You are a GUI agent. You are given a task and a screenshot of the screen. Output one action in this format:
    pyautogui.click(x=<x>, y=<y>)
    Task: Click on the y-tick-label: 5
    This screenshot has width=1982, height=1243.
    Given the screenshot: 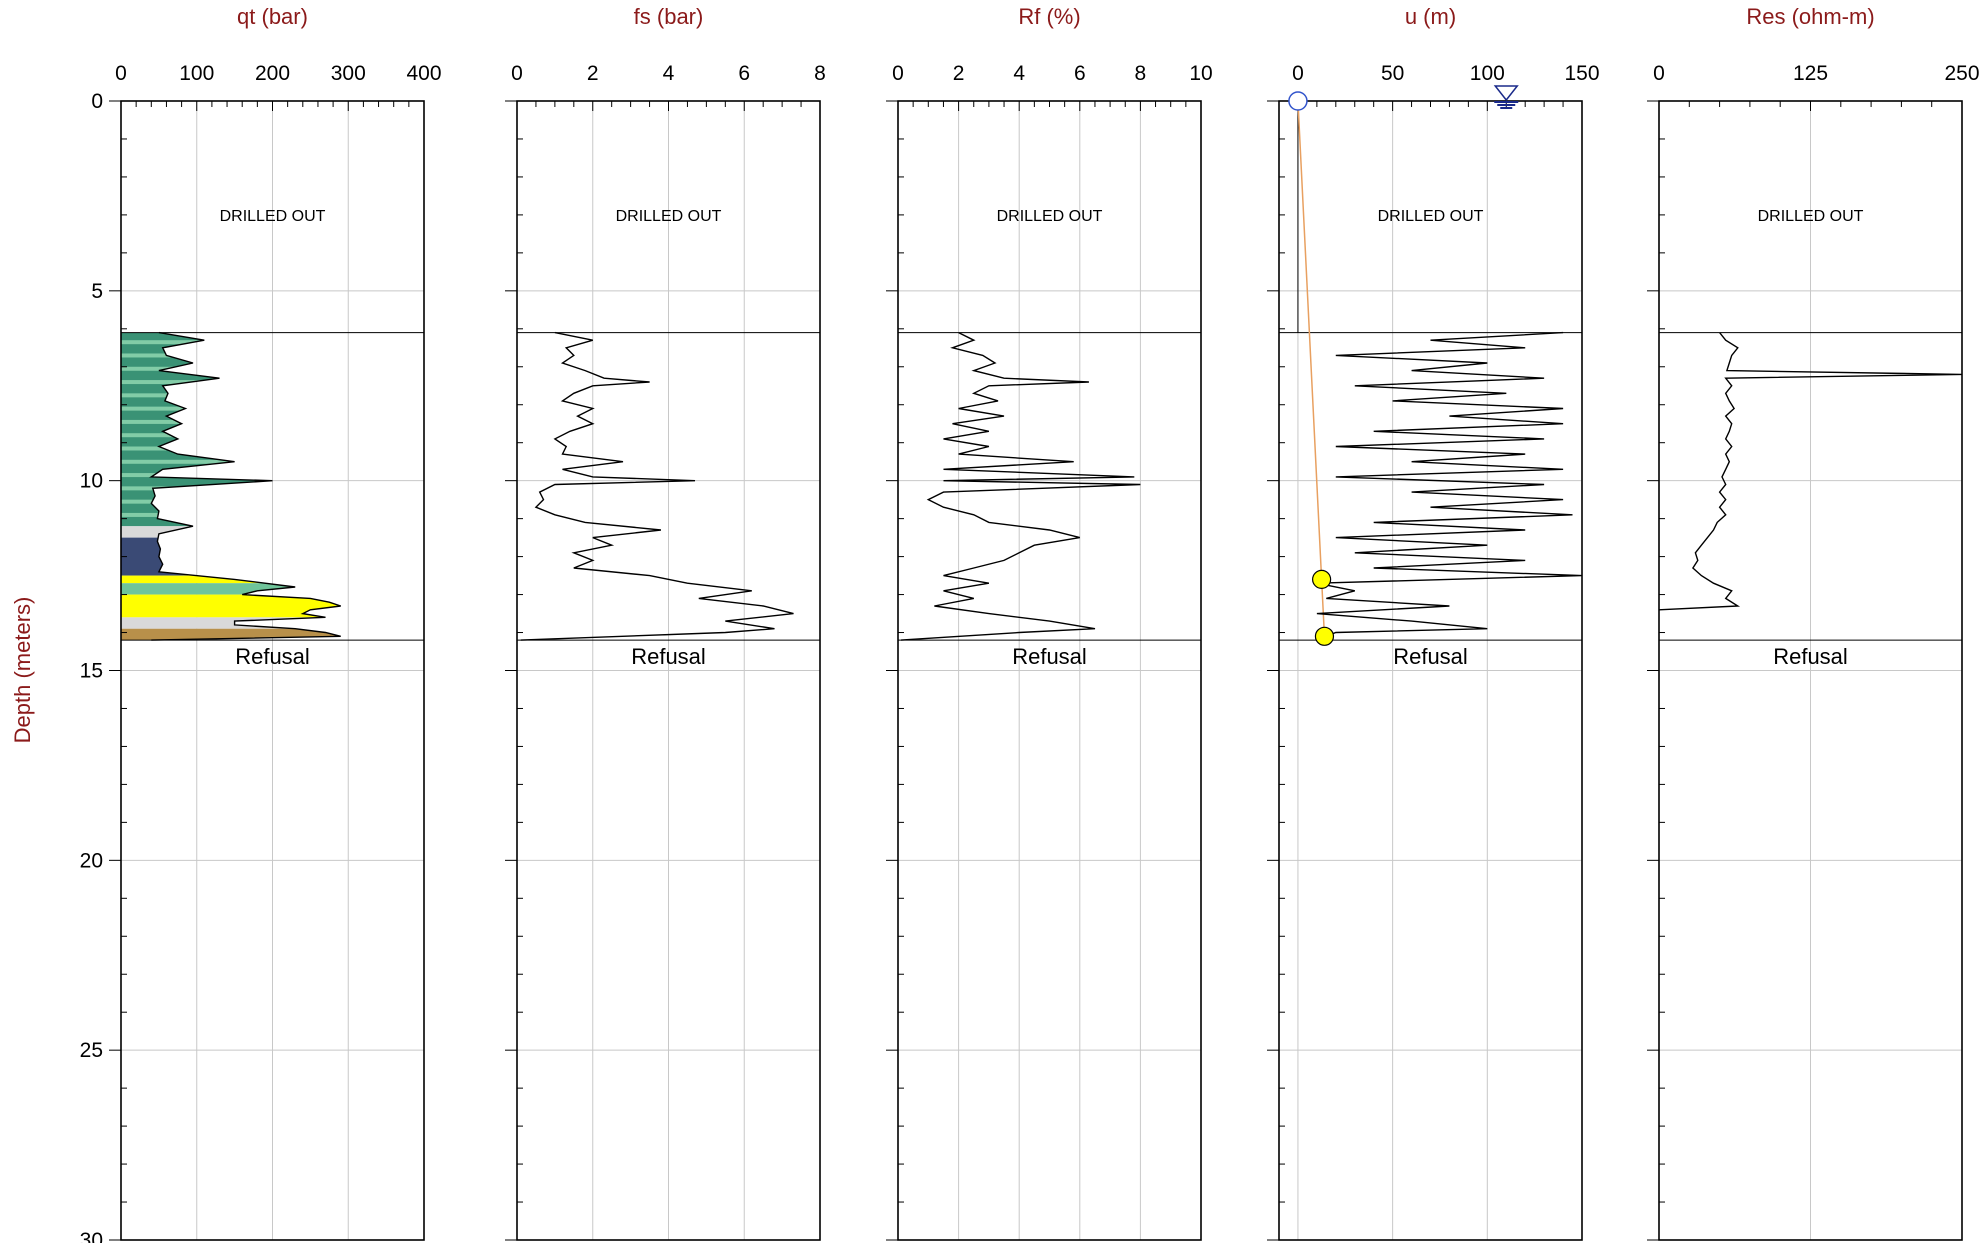 What is the action you would take?
    pyautogui.click(x=97, y=291)
    